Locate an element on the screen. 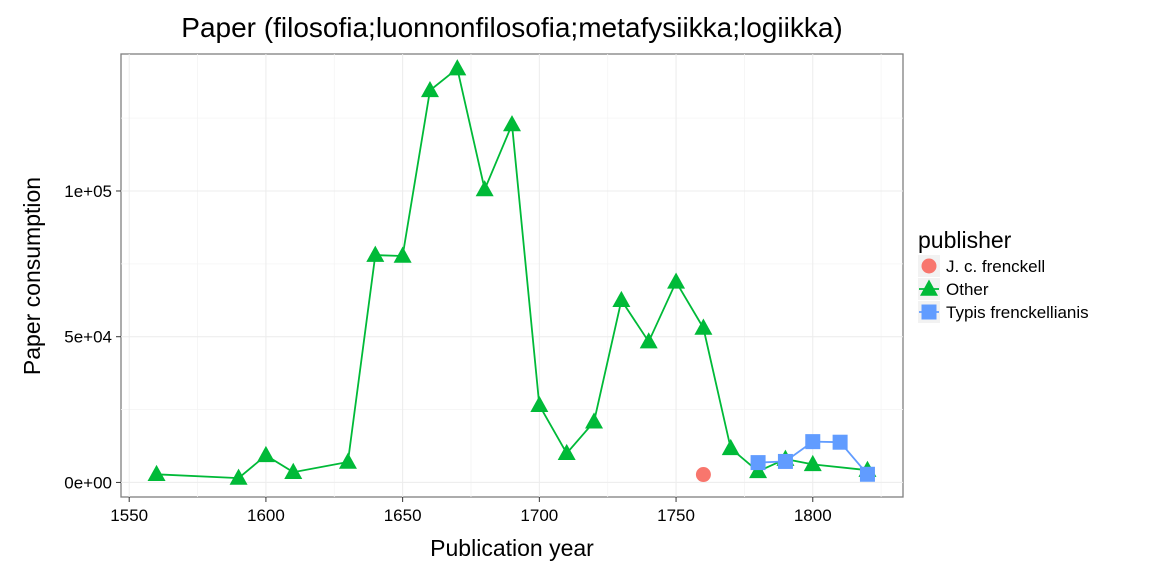 The height and width of the screenshot is (576, 1152). legend-item-other: Other is located at coordinates (953, 289).